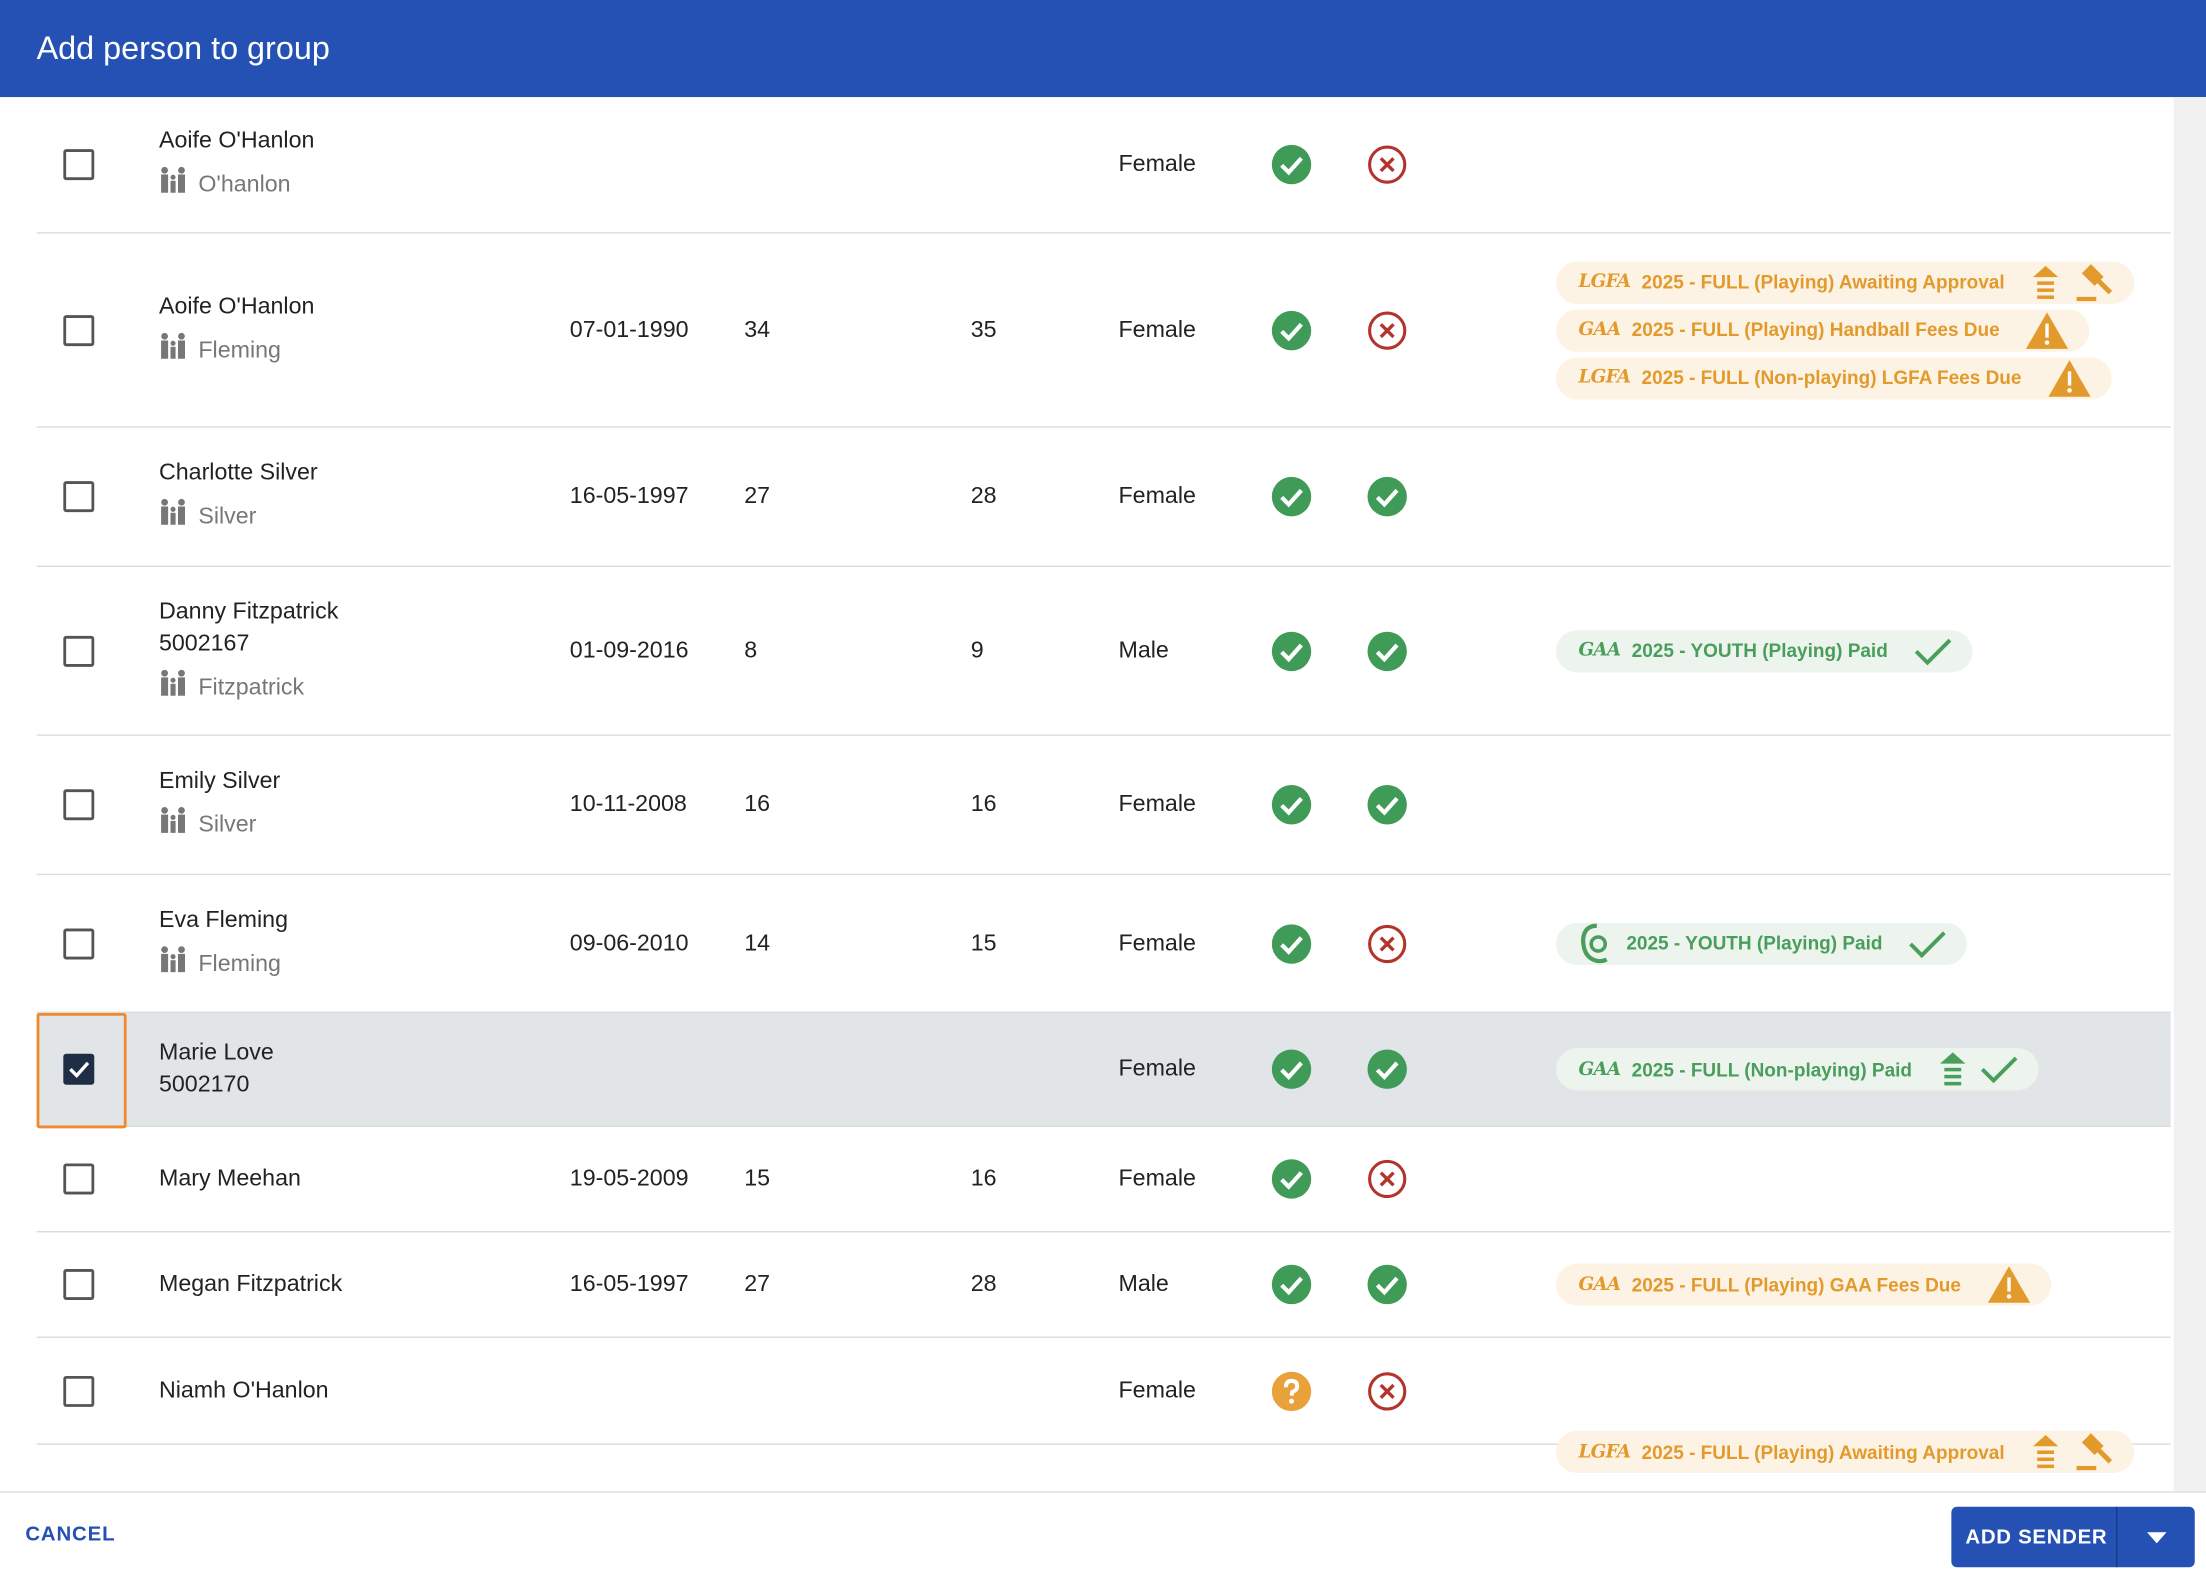 The height and width of the screenshot is (1579, 2206). I want to click on cancel-button: CANCEL, so click(70, 1535).